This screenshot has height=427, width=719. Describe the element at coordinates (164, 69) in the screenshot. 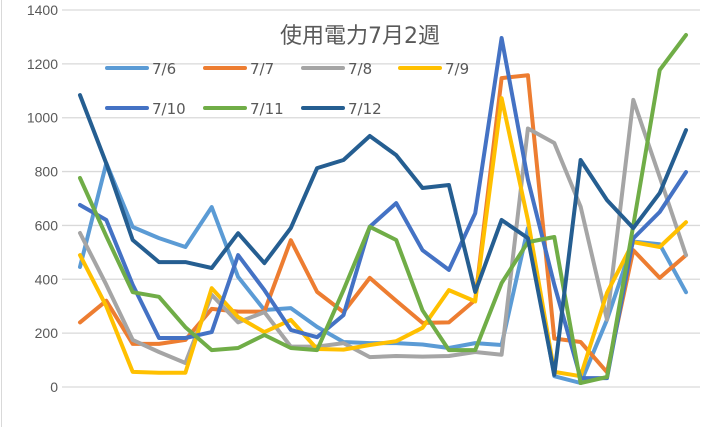

I see `legend-label: 7/6` at that location.